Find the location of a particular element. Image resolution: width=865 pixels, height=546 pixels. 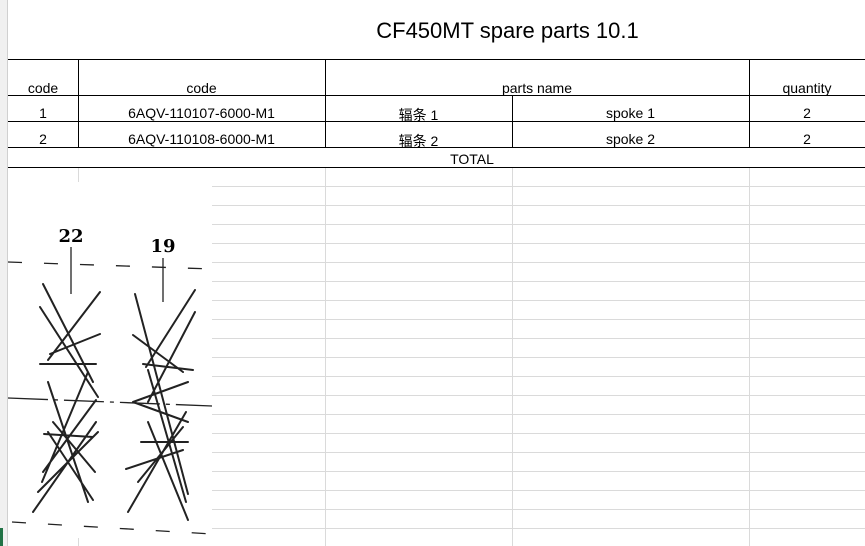

cell-name-cn: 辐条 2 is located at coordinates (418, 141).